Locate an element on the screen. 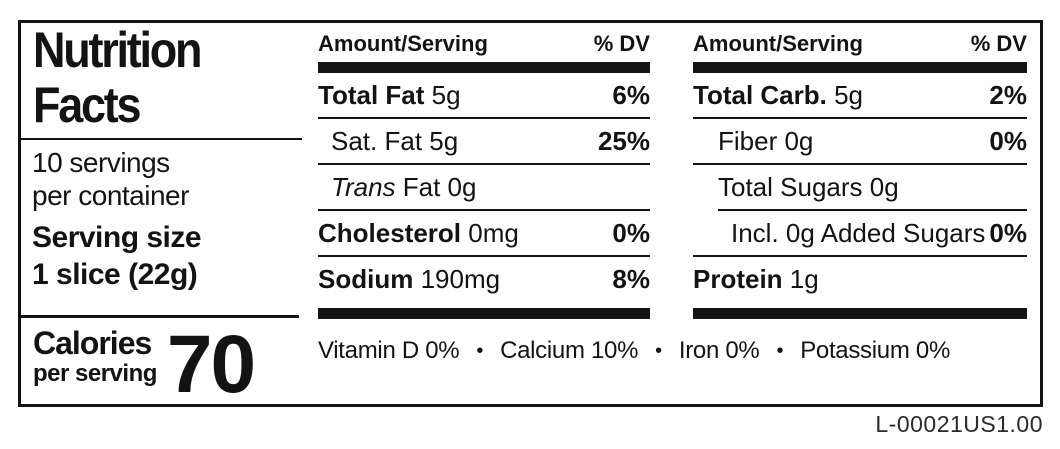 Image resolution: width=1060 pixels, height=449 pixels. sodium-row: Sodium 190mg 8% is located at coordinates (484, 279).